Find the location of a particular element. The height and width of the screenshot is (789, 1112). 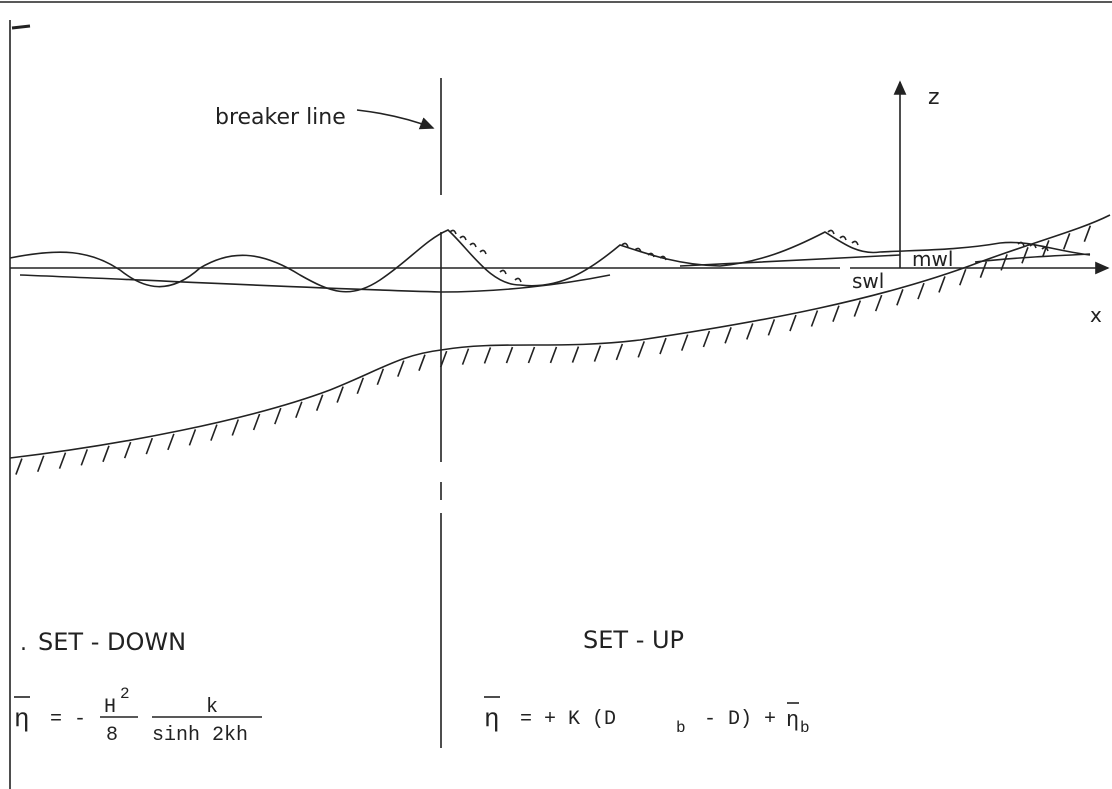

whitecaps is located at coordinates (749, 256).